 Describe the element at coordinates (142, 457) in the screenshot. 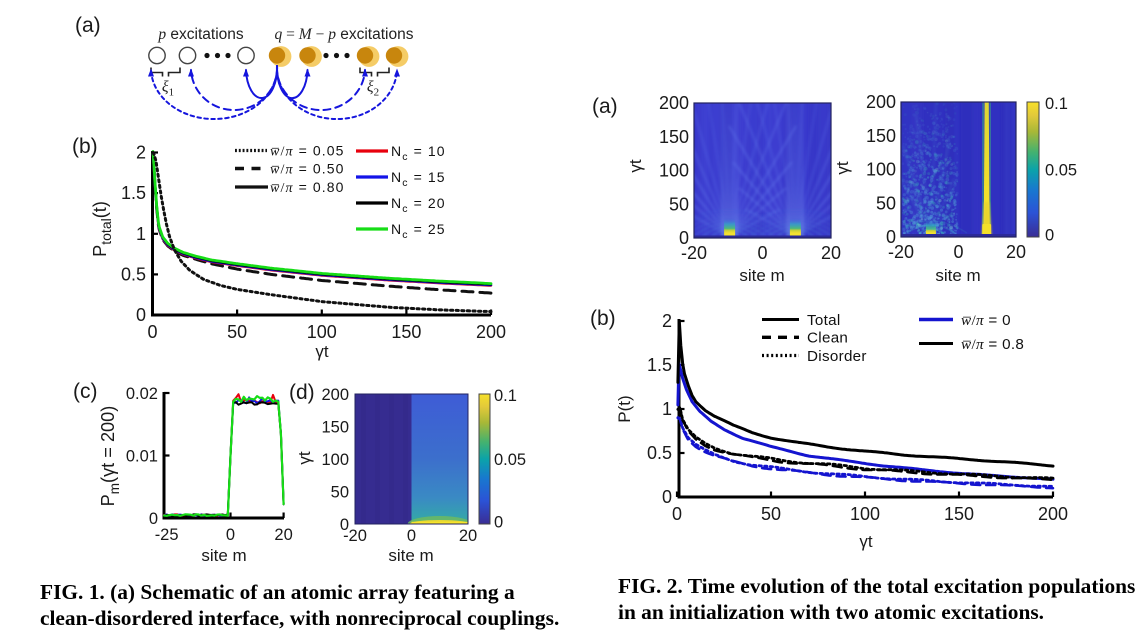

I see `svg-text: 0.01` at that location.